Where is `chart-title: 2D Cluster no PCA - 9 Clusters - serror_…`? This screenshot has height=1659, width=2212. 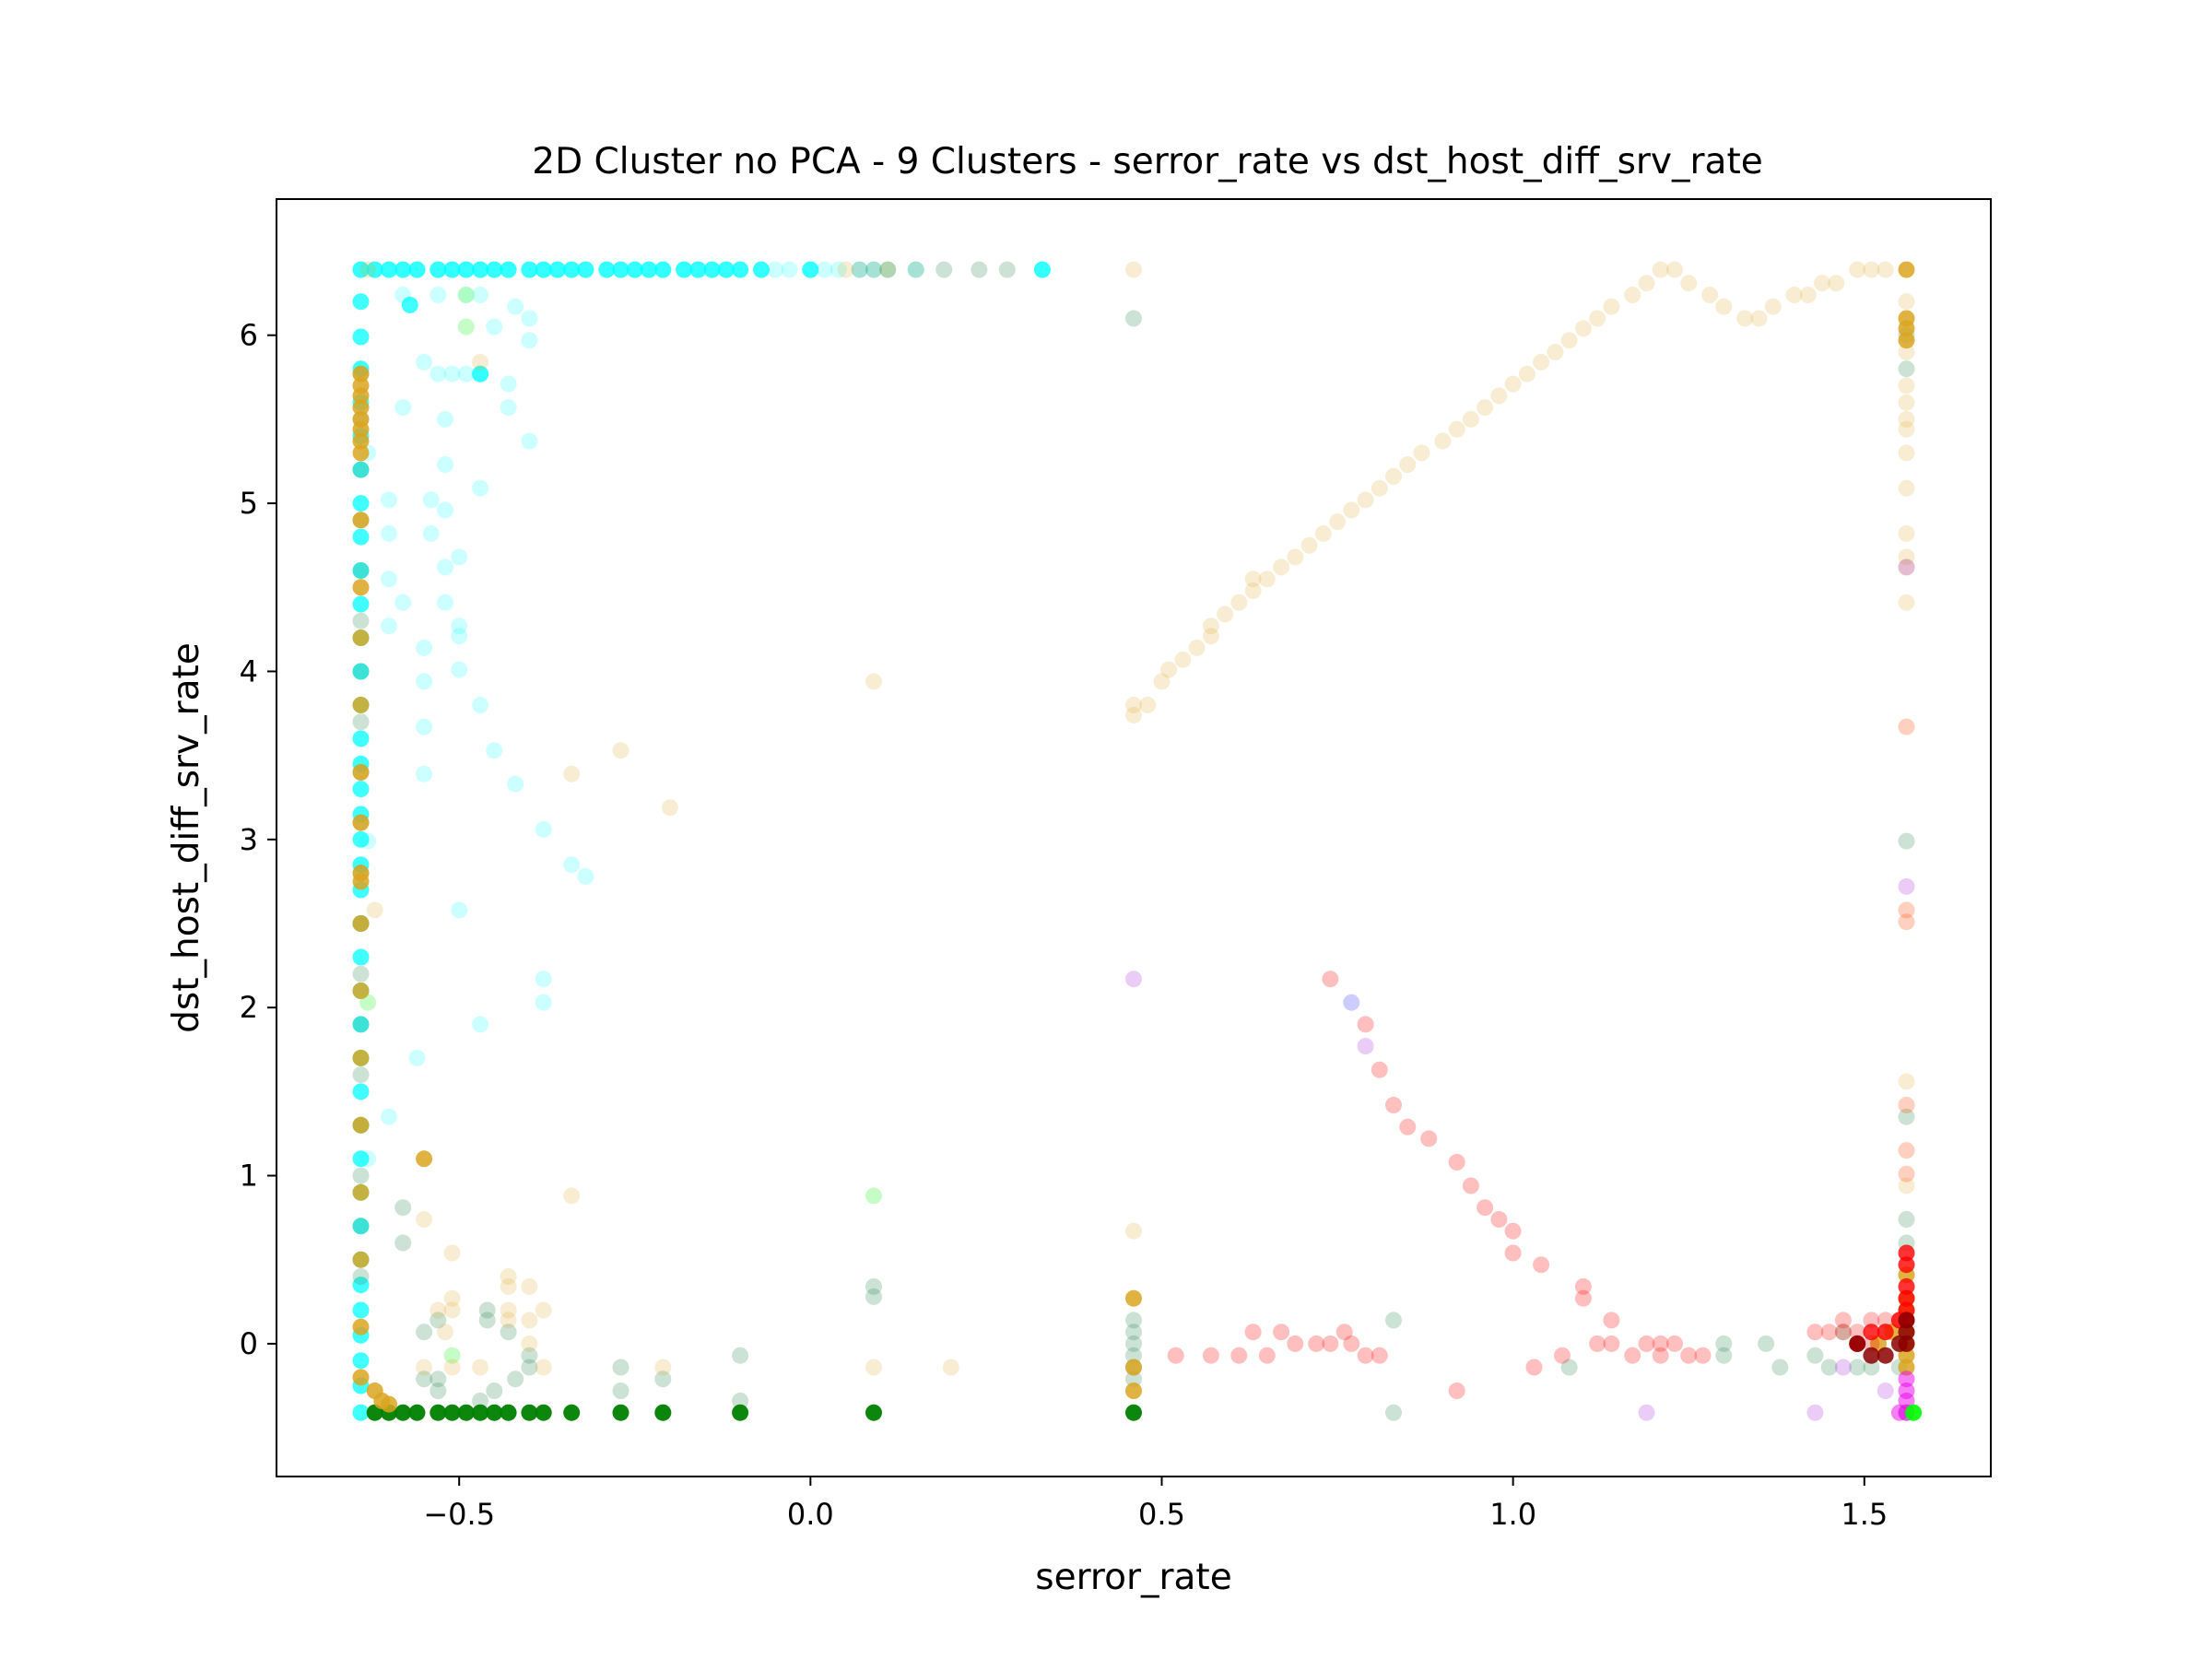 chart-title: 2D Cluster no PCA - 9 Clusters - serror_… is located at coordinates (1147, 161).